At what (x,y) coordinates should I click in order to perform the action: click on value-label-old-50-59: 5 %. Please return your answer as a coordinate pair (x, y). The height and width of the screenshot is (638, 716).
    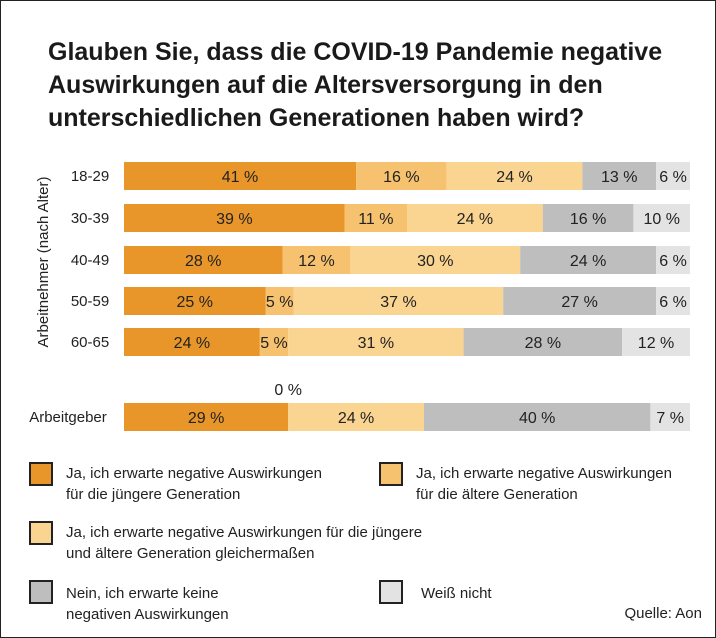
    Looking at the image, I should click on (280, 302).